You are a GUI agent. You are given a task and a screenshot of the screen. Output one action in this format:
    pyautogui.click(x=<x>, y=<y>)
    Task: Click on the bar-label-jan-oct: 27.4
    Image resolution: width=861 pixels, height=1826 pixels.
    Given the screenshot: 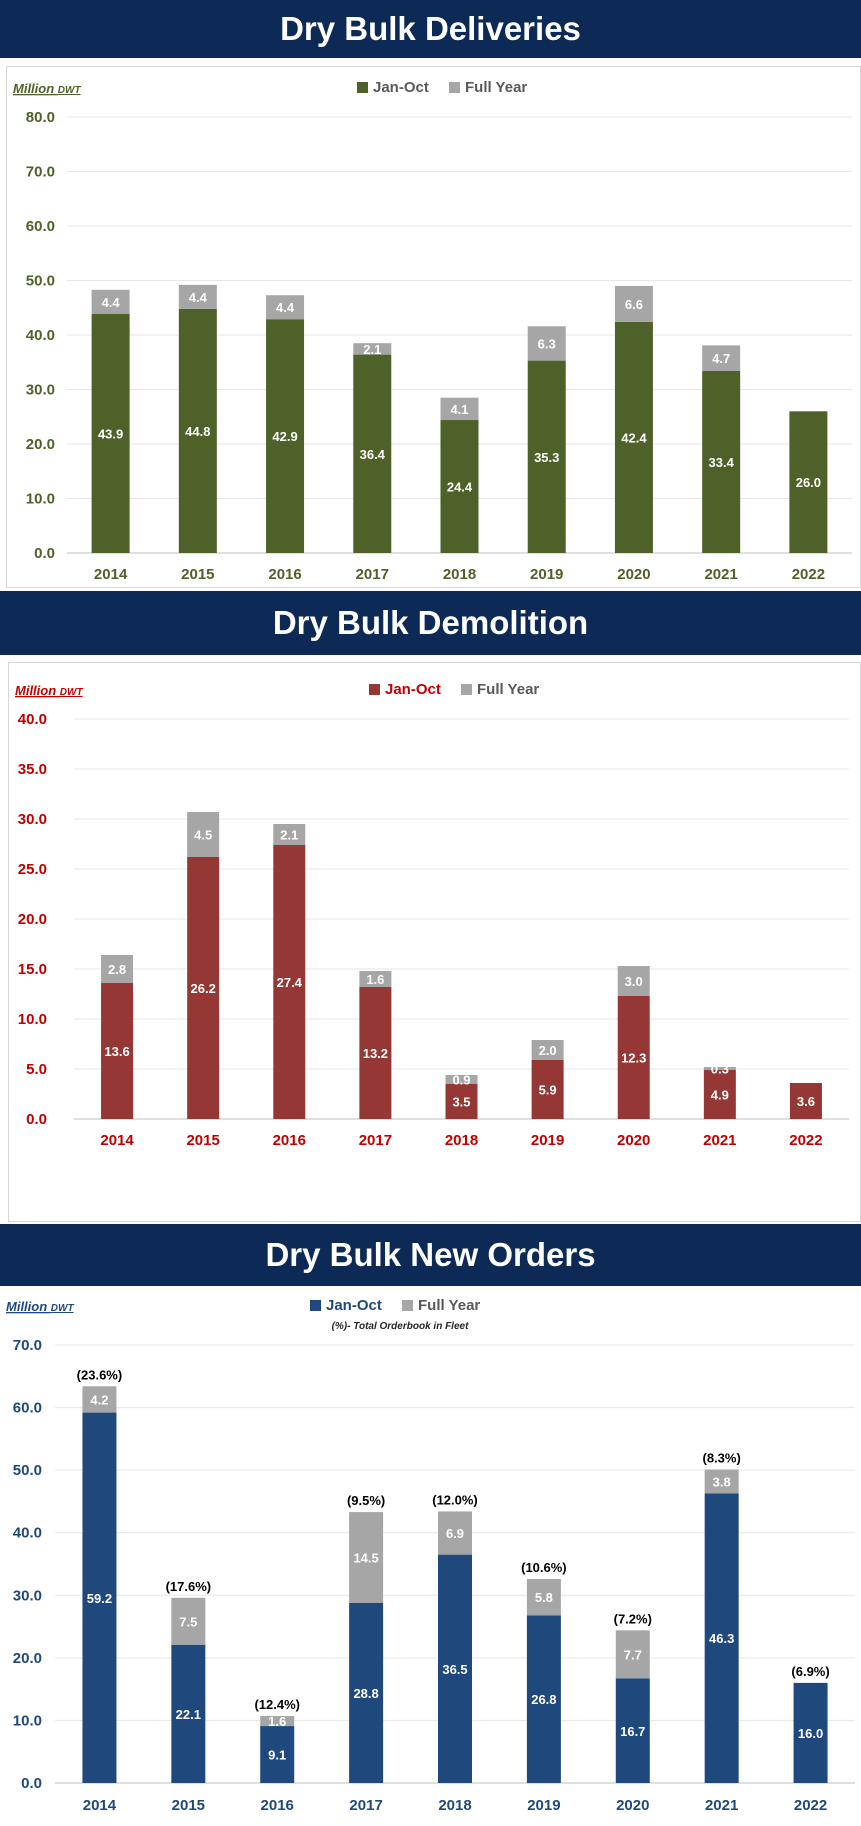 What is the action you would take?
    pyautogui.click(x=290, y=982)
    